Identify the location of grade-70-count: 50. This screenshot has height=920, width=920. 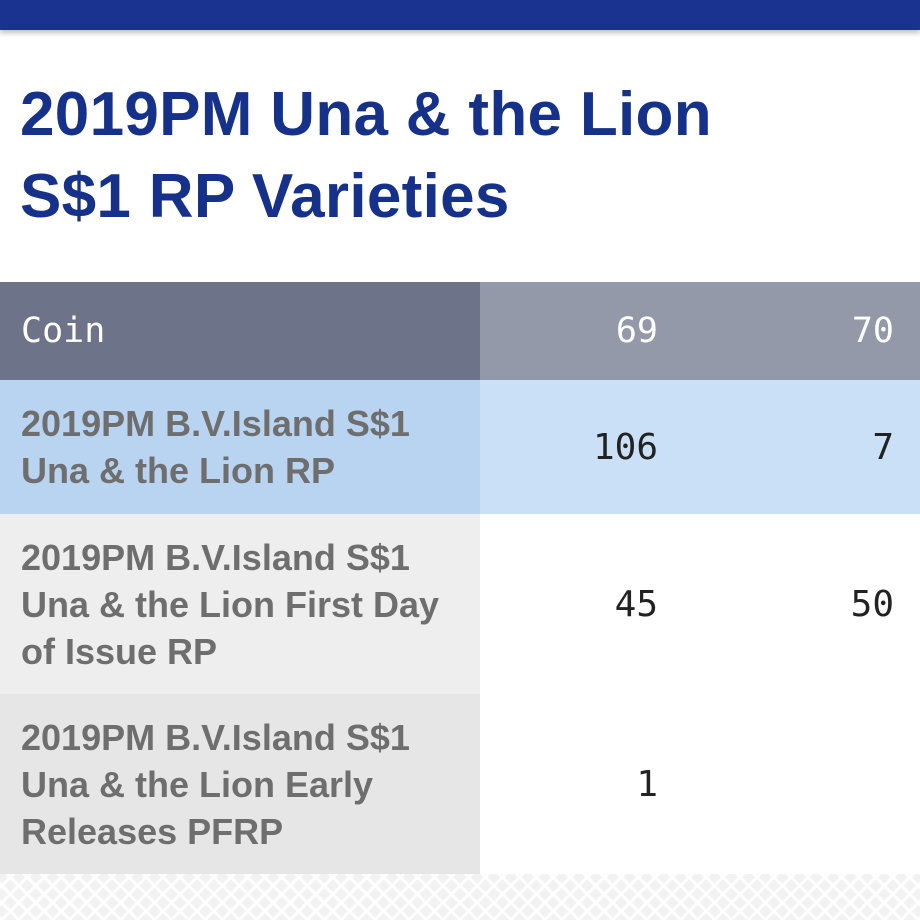
(811, 604).